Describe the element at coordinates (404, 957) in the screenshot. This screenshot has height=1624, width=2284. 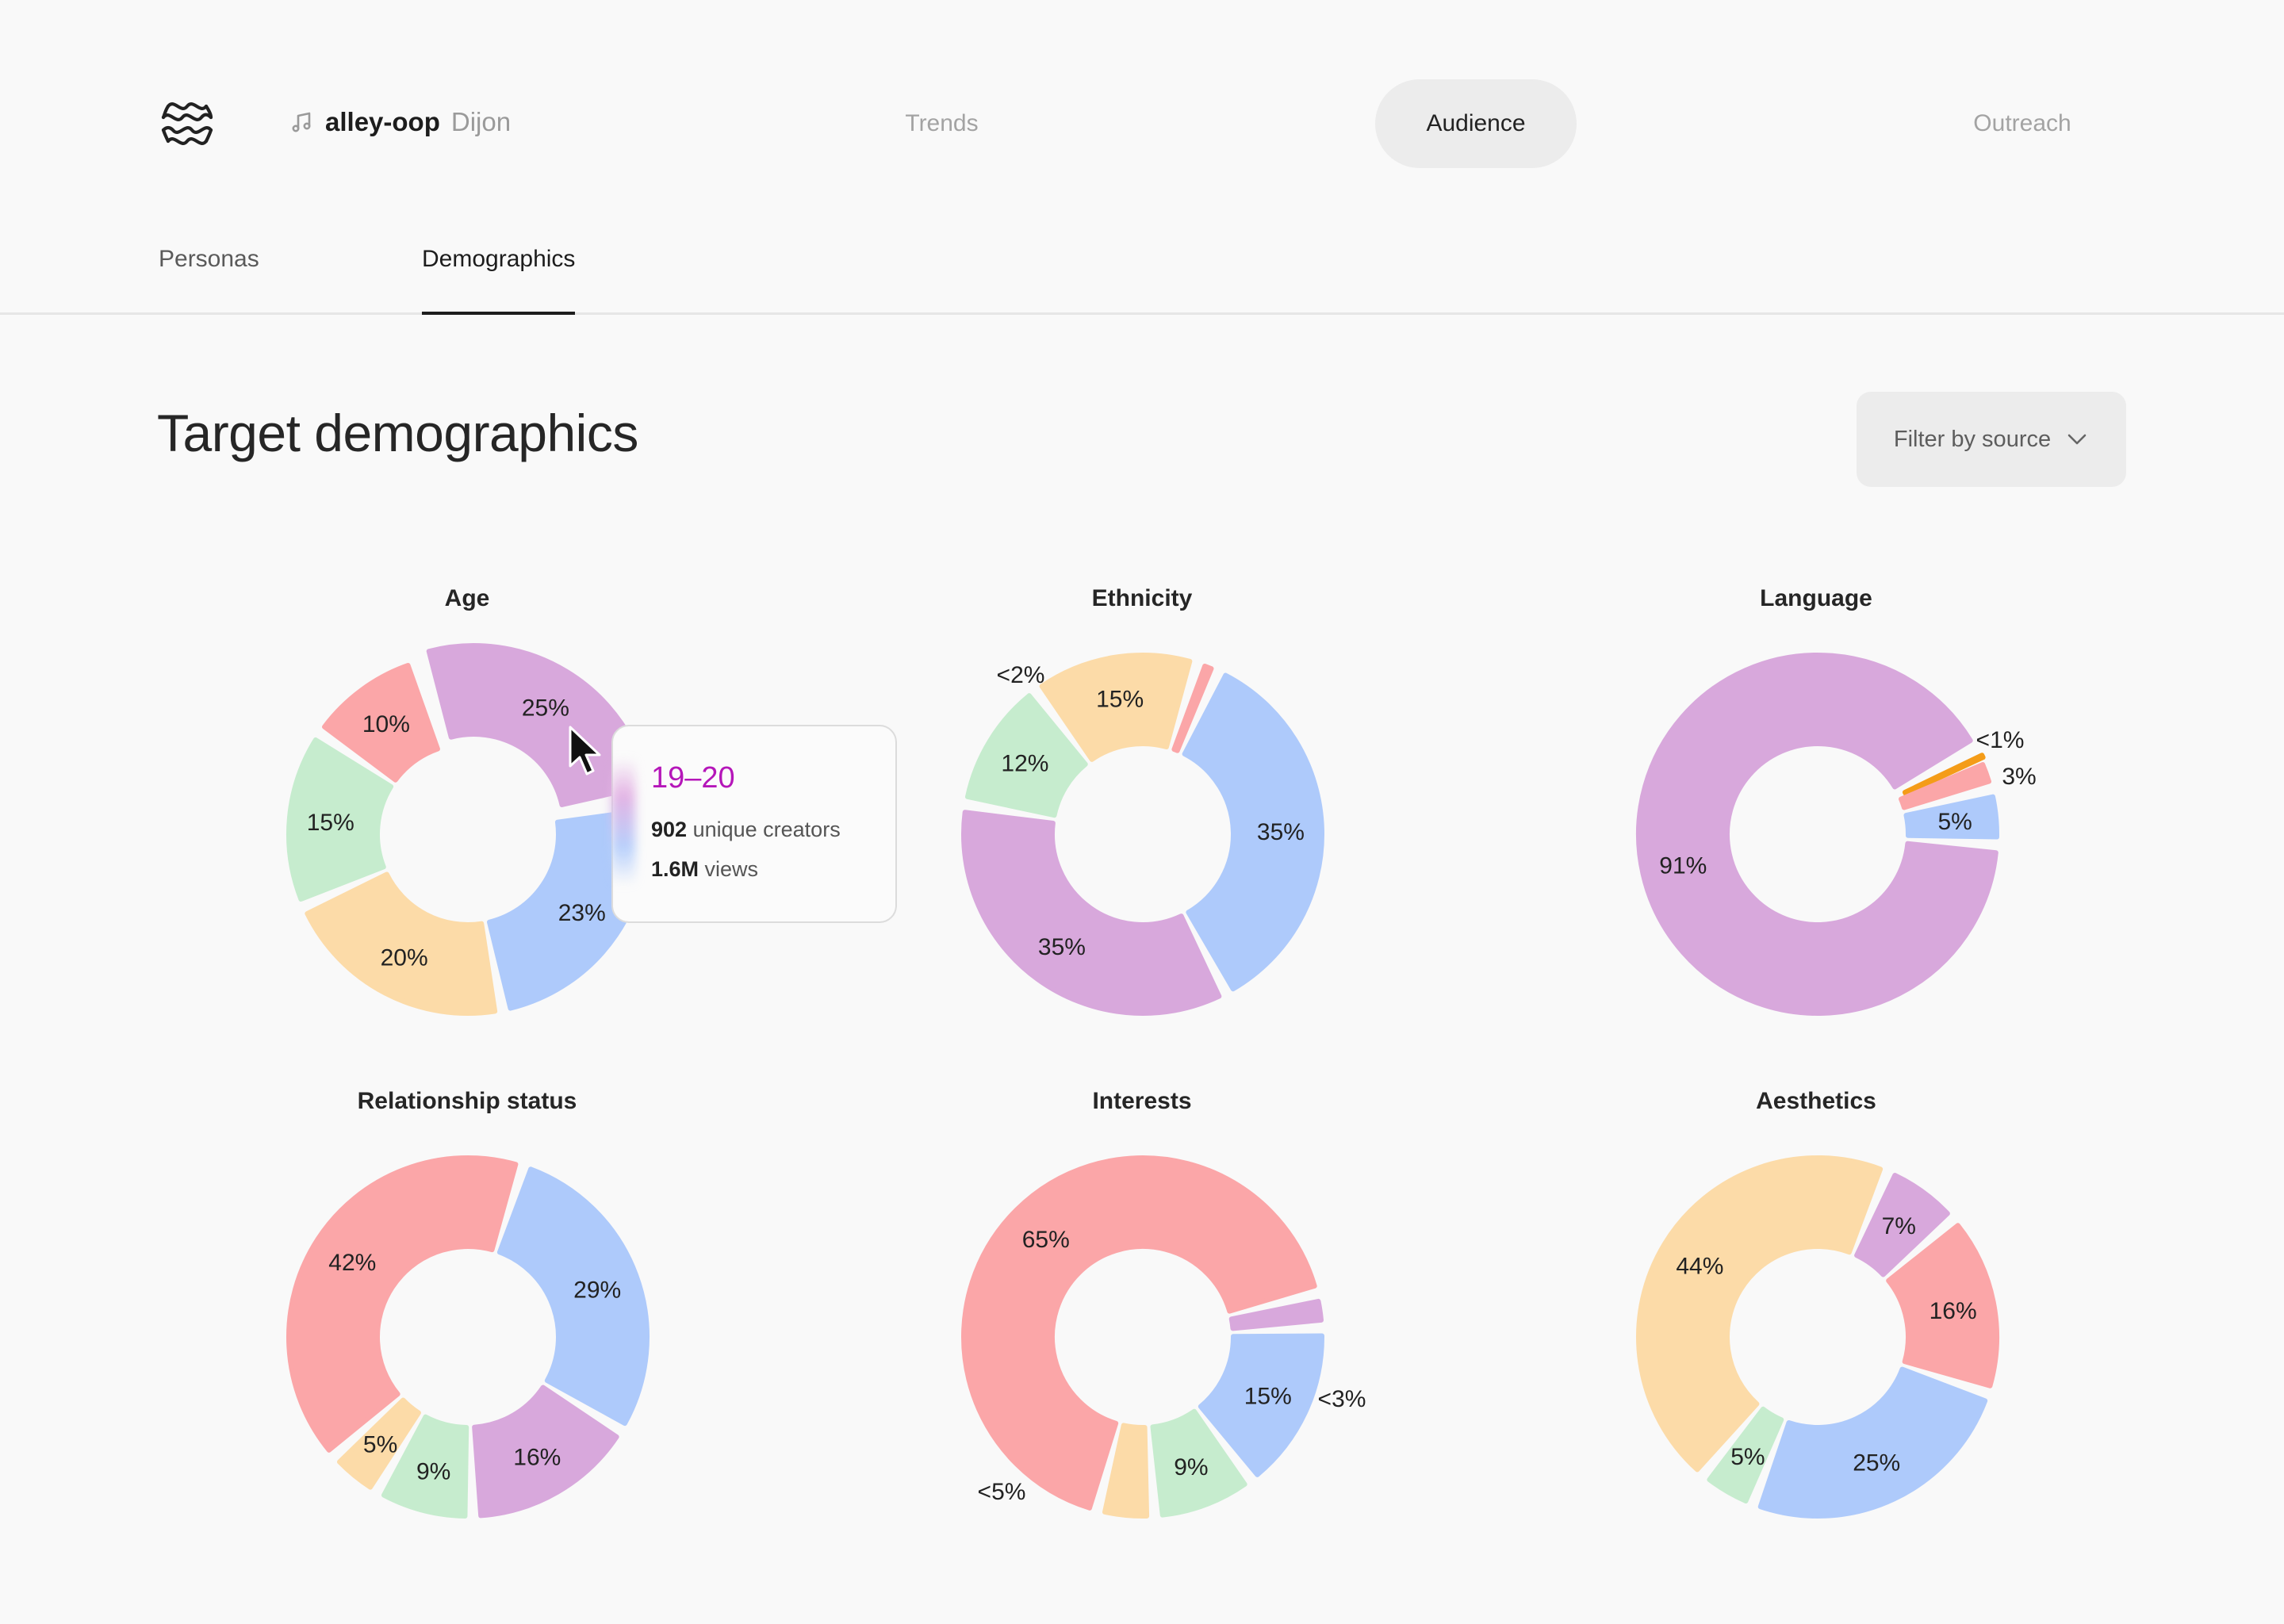
I see `slice-label: 20%` at that location.